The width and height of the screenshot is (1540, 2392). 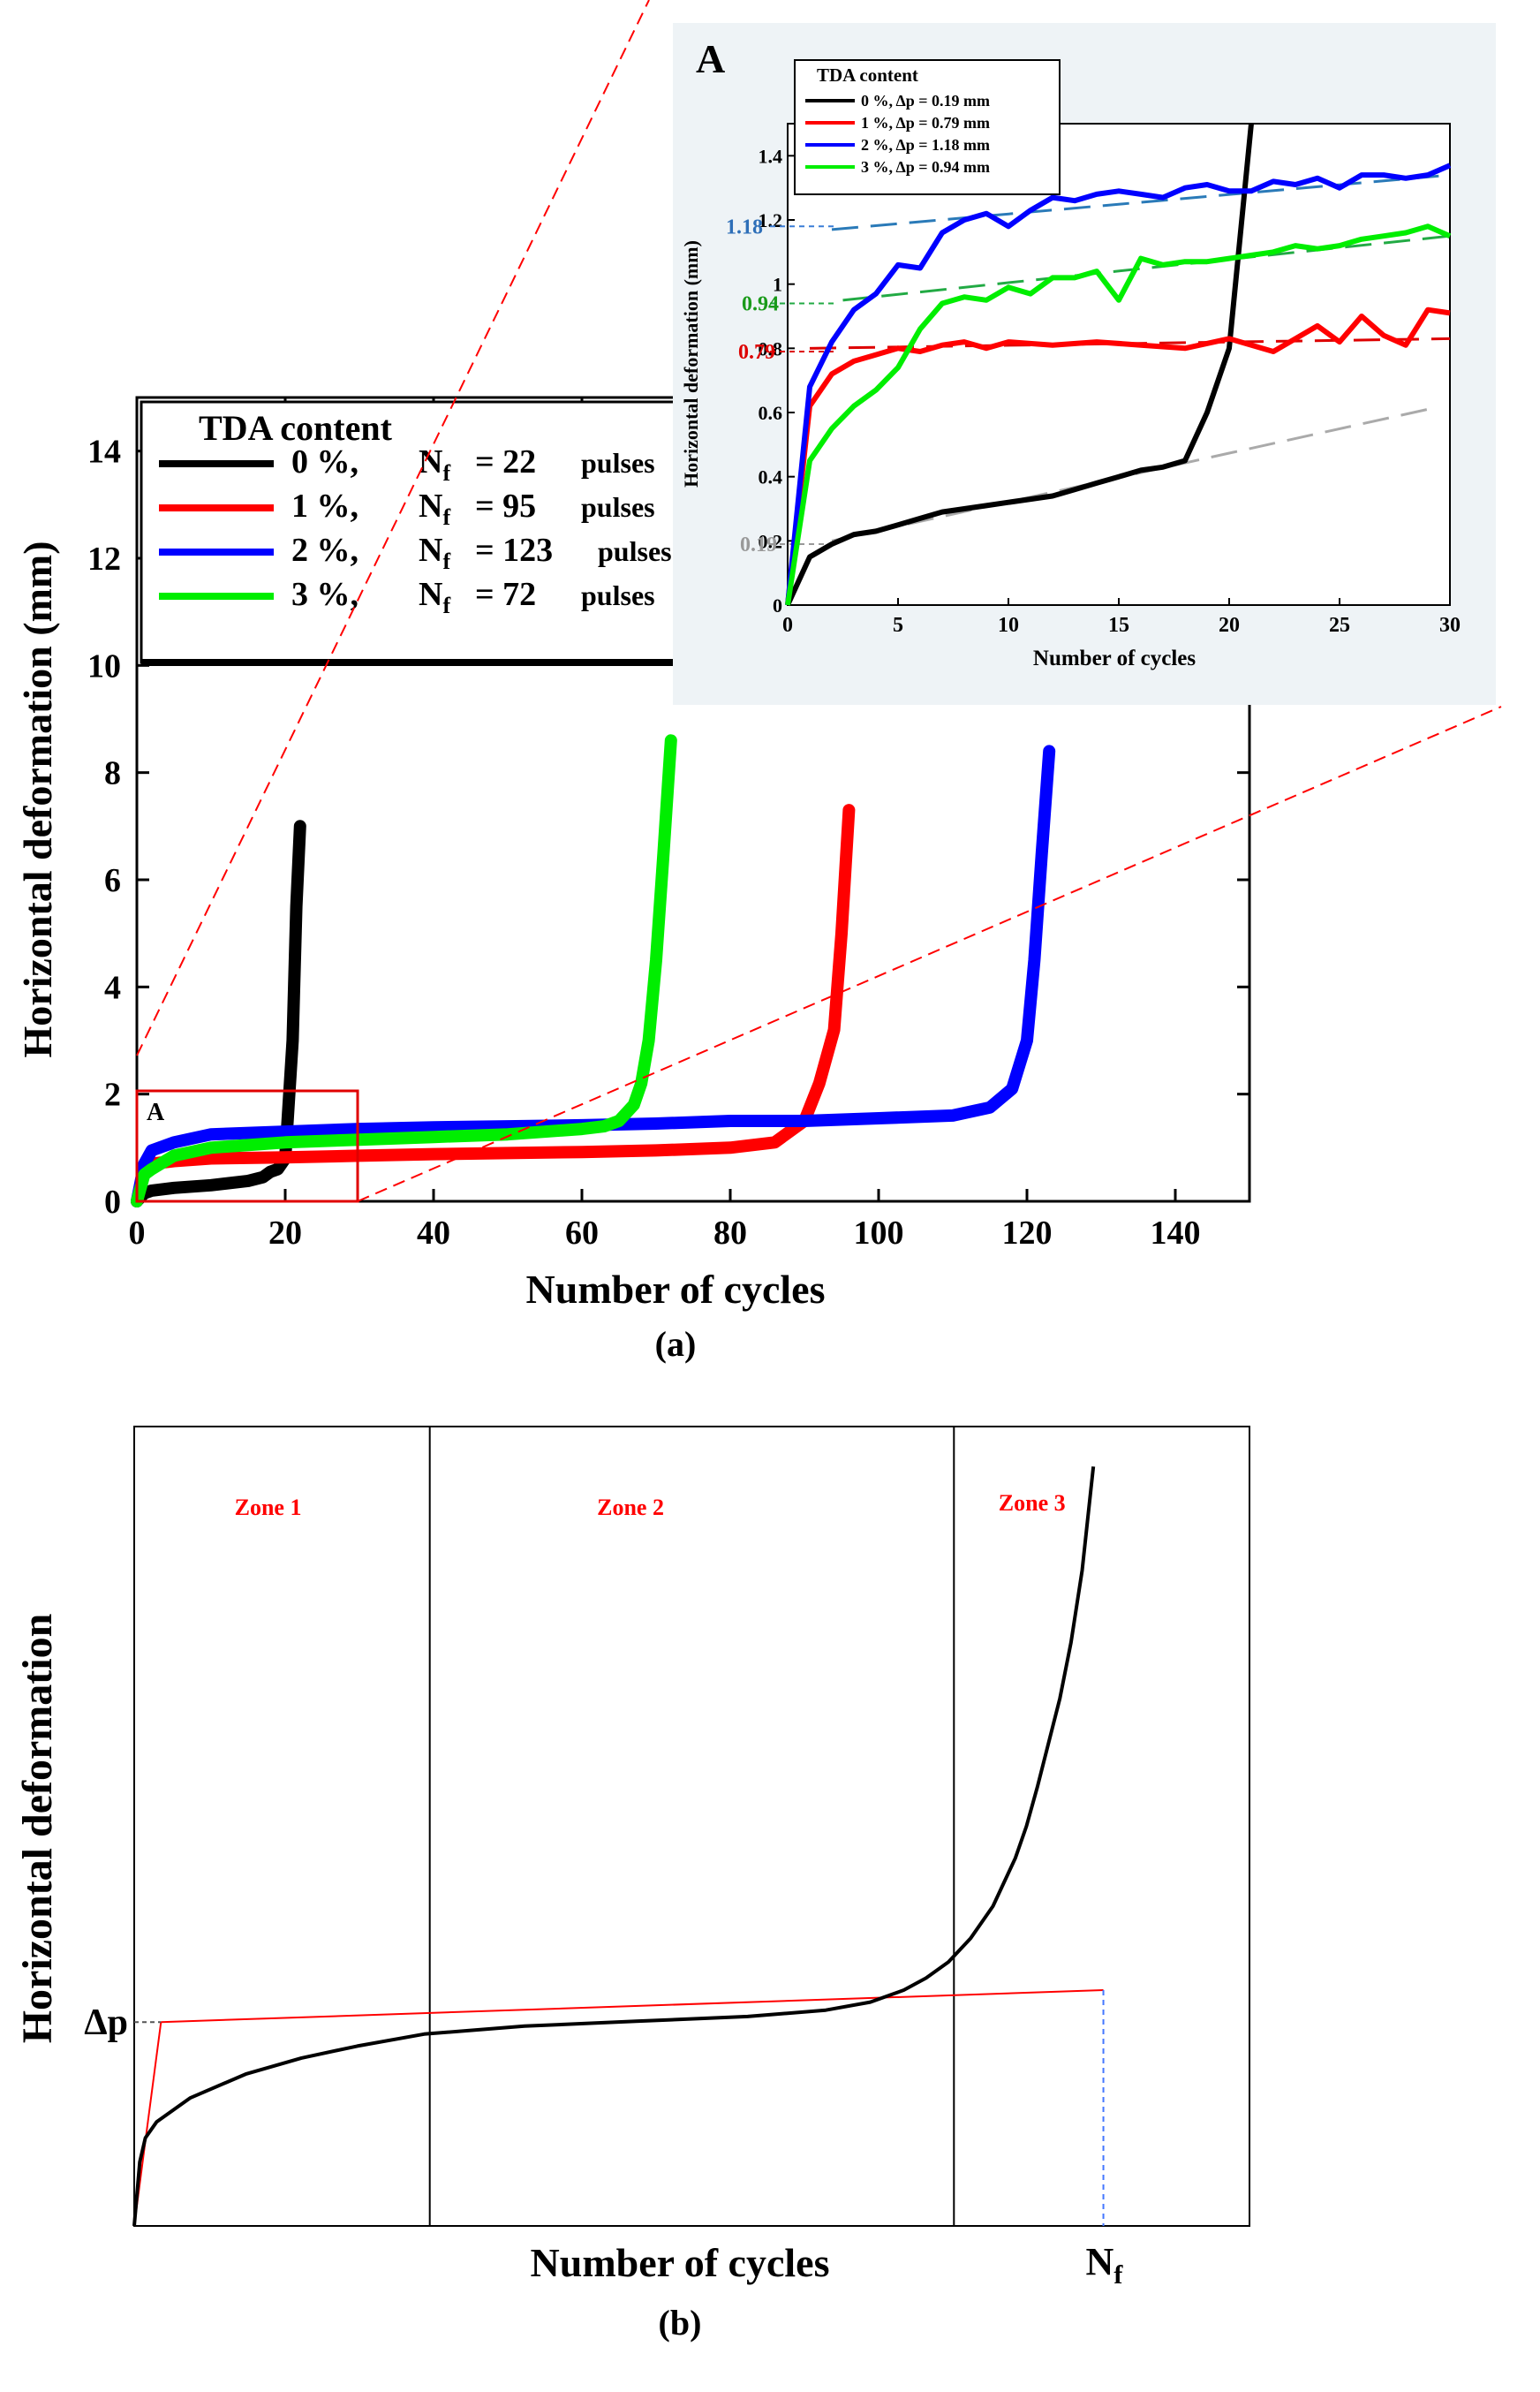 What do you see at coordinates (771, 349) in the screenshot?
I see `inset-y-tick-label: 0.8` at bounding box center [771, 349].